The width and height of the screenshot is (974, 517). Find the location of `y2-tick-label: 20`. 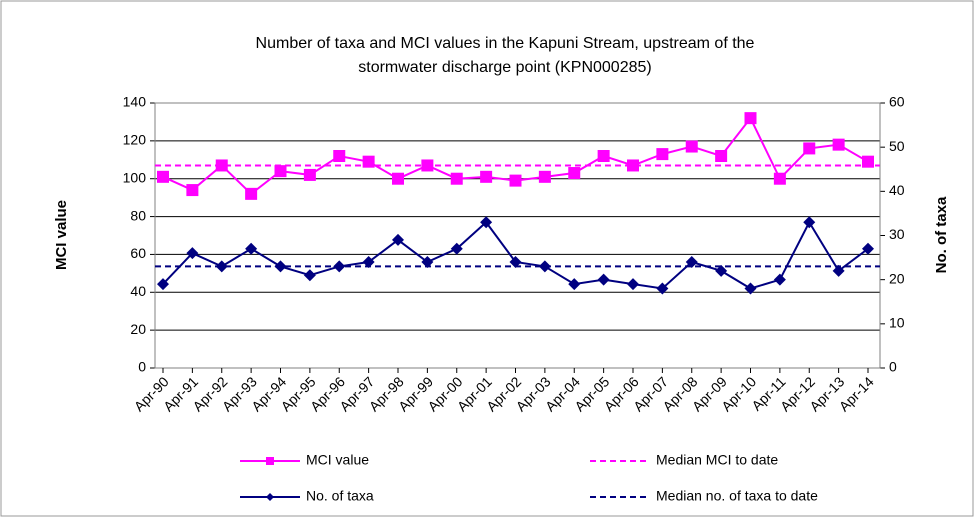

y2-tick-label: 20 is located at coordinates (897, 278).